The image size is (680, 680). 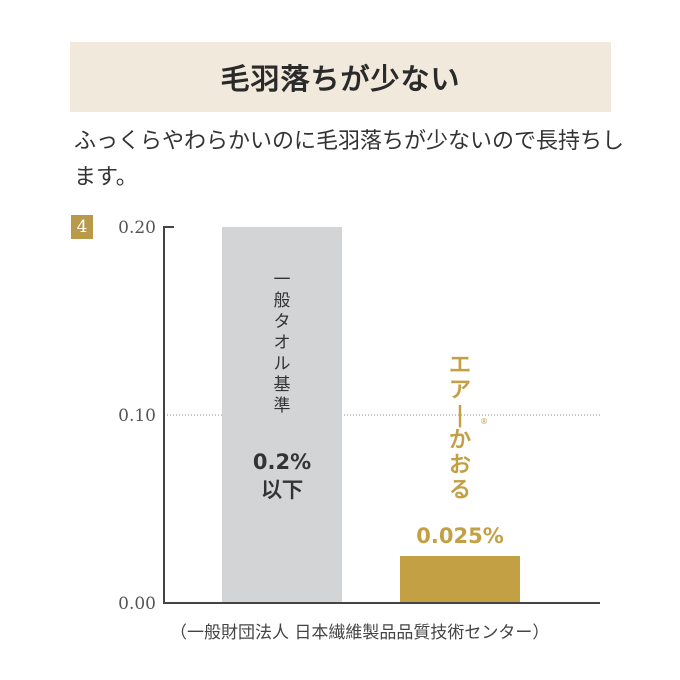 What do you see at coordinates (282, 406) in the screenshot?
I see `category-label-char: 準` at bounding box center [282, 406].